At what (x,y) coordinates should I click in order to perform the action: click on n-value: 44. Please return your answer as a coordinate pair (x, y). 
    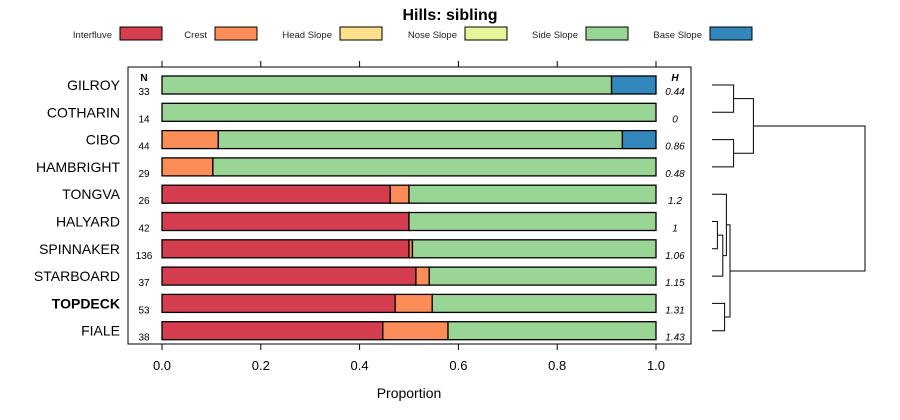
    Looking at the image, I should click on (144, 147).